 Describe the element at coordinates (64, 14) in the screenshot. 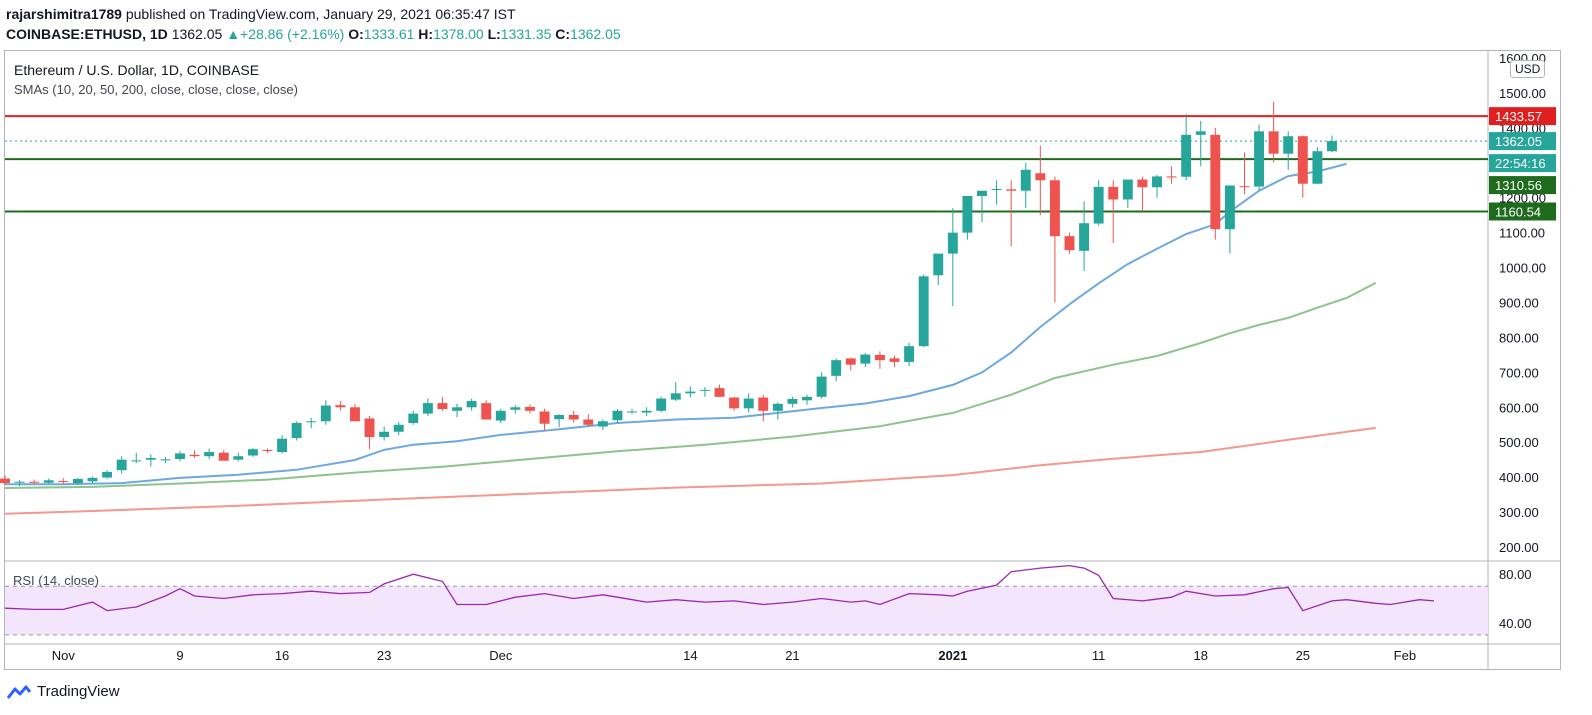

I see `author-name: rajarshimitra1789` at that location.